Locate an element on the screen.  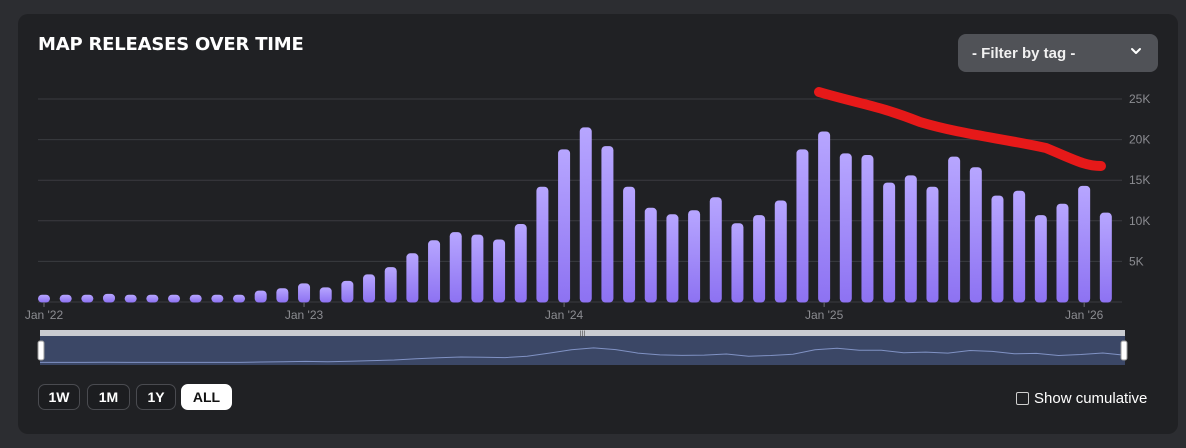
chart-title: MAP RELEASES OVER TIME is located at coordinates (171, 44).